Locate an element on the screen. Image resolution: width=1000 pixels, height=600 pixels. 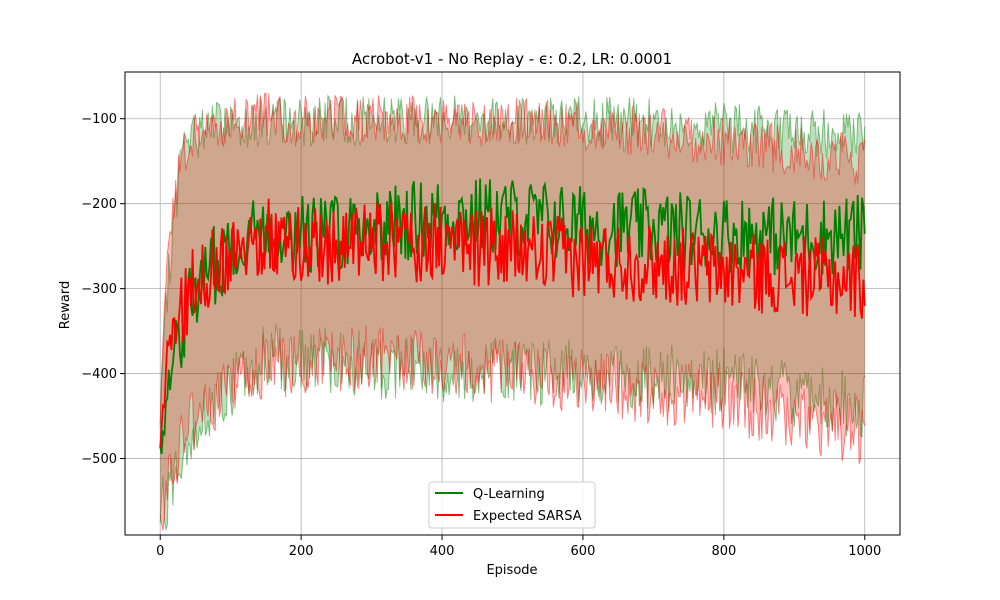
y-tick-label: −300 is located at coordinates (99, 289).